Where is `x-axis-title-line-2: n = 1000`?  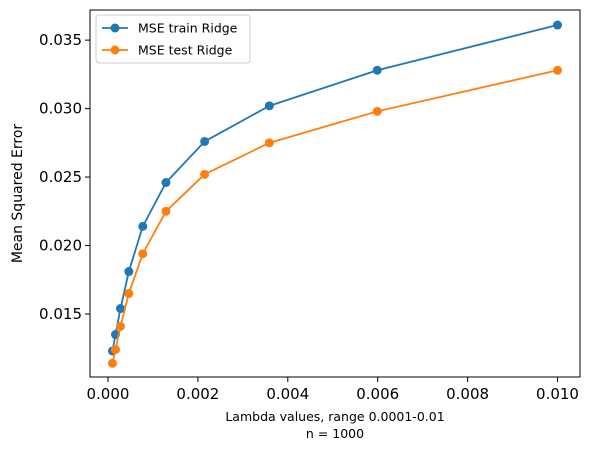
x-axis-title-line-2: n = 1000 is located at coordinates (335, 433).